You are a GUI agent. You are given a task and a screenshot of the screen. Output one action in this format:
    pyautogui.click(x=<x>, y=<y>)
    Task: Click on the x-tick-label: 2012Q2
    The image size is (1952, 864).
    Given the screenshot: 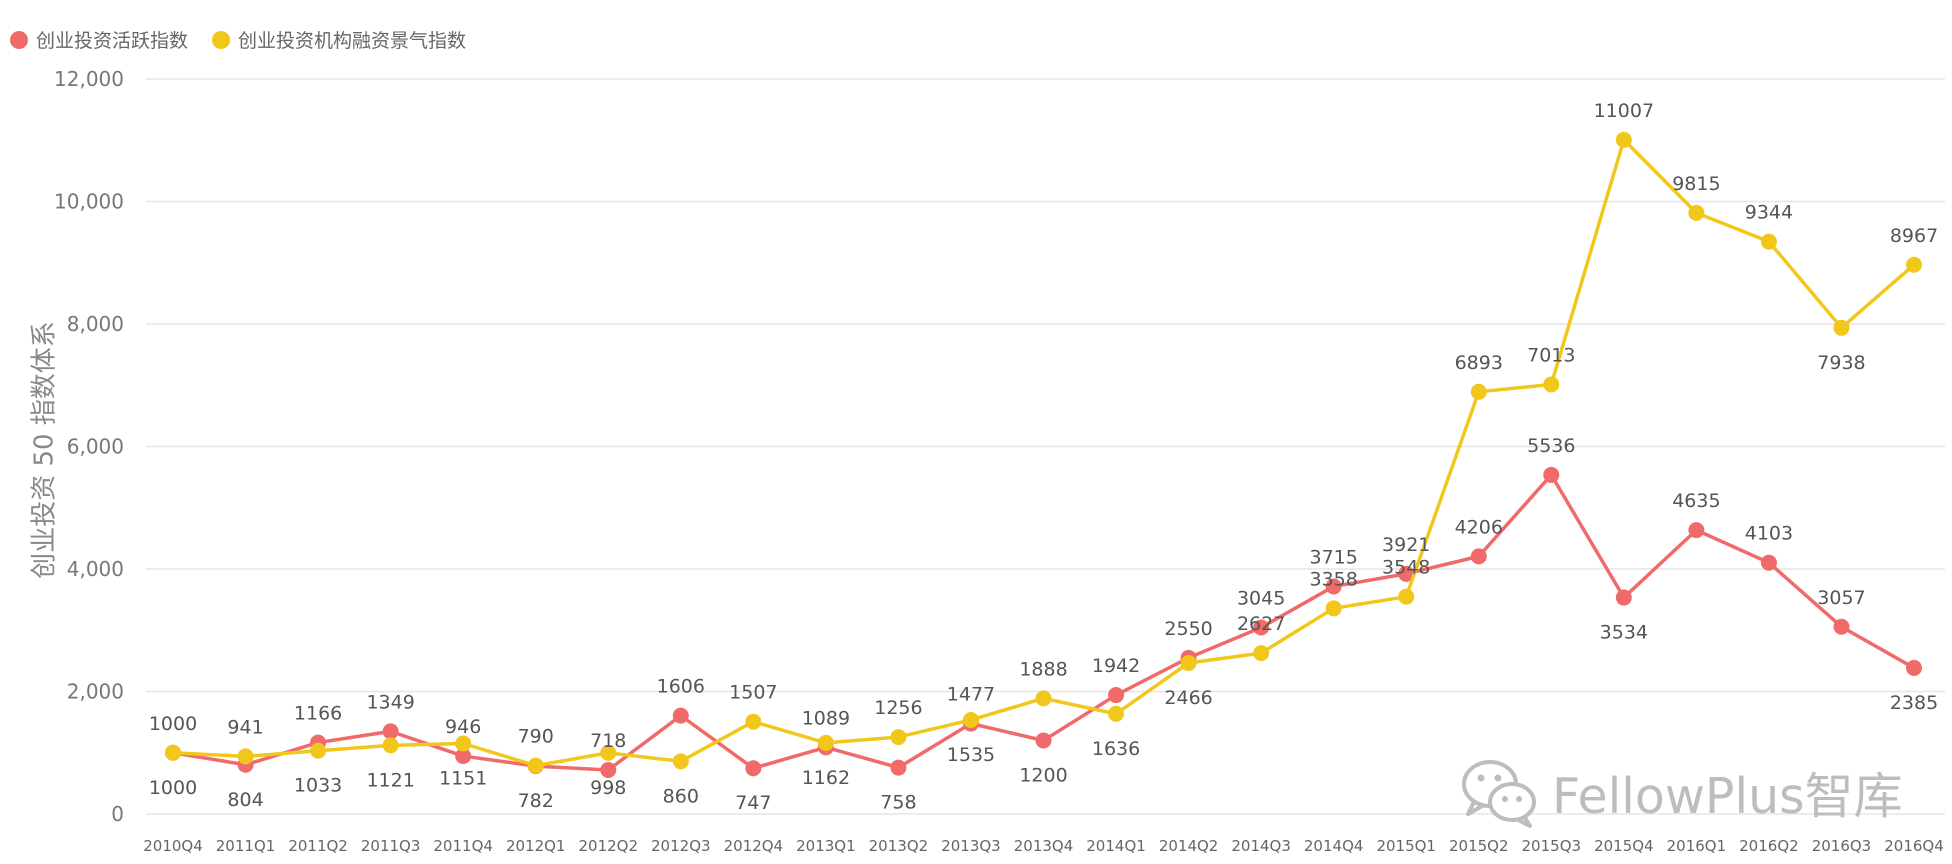 What is the action you would take?
    pyautogui.click(x=608, y=846)
    